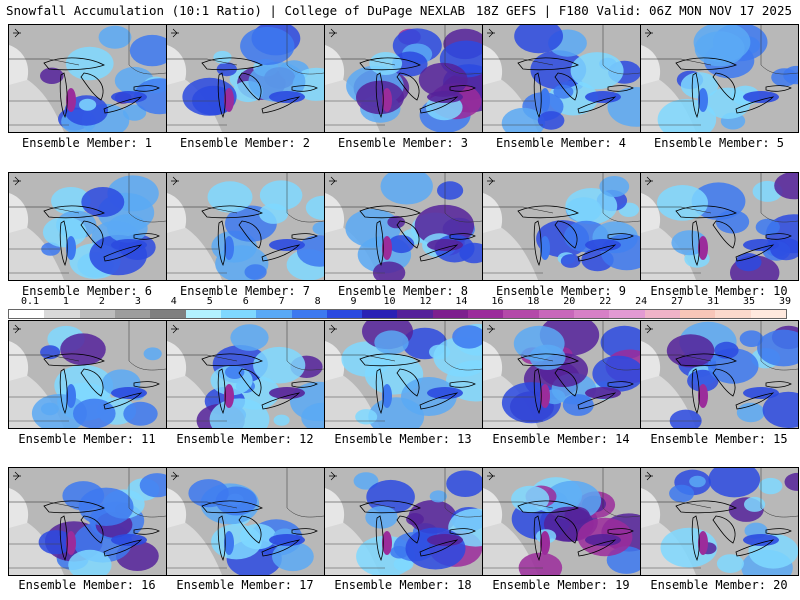  Describe the element at coordinates (641, 301) in the screenshot. I see `colorbar-tick-label: 24` at that location.